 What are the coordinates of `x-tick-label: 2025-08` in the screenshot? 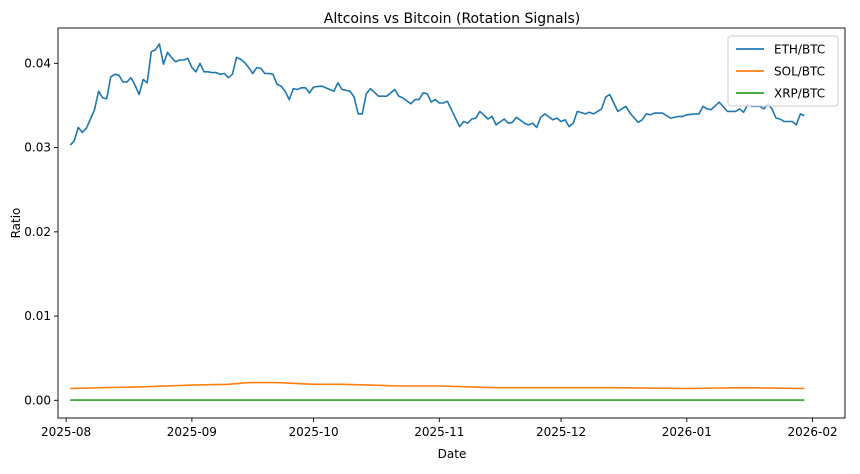 It's located at (66, 432).